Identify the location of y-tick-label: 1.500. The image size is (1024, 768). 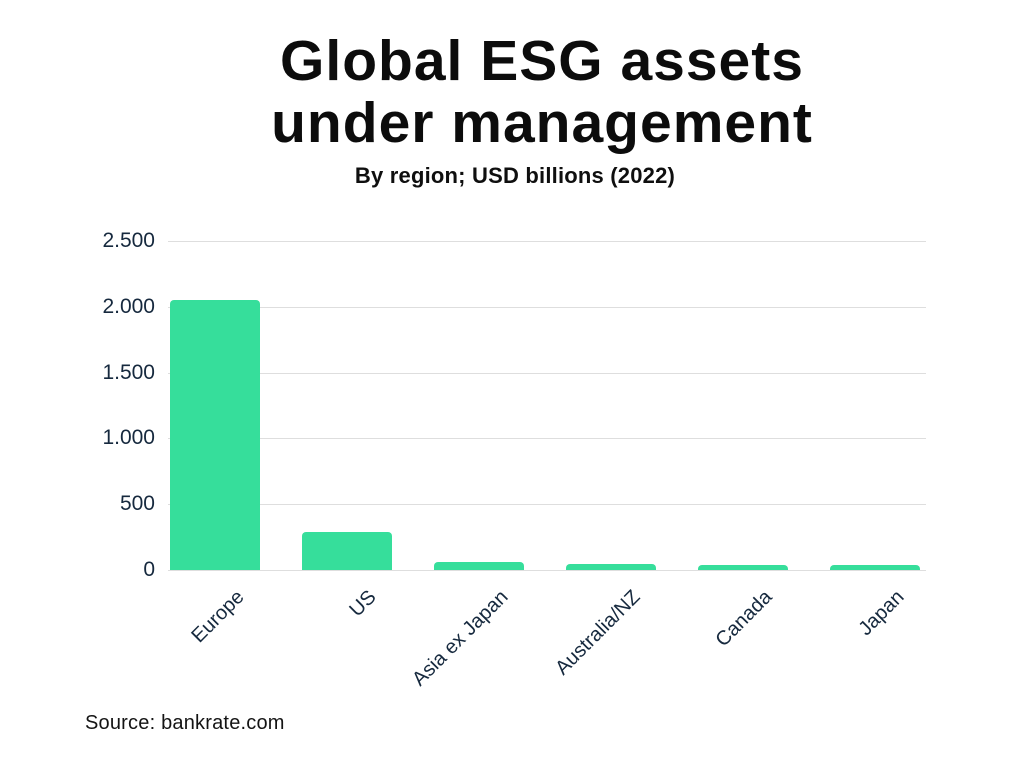
(128, 372).